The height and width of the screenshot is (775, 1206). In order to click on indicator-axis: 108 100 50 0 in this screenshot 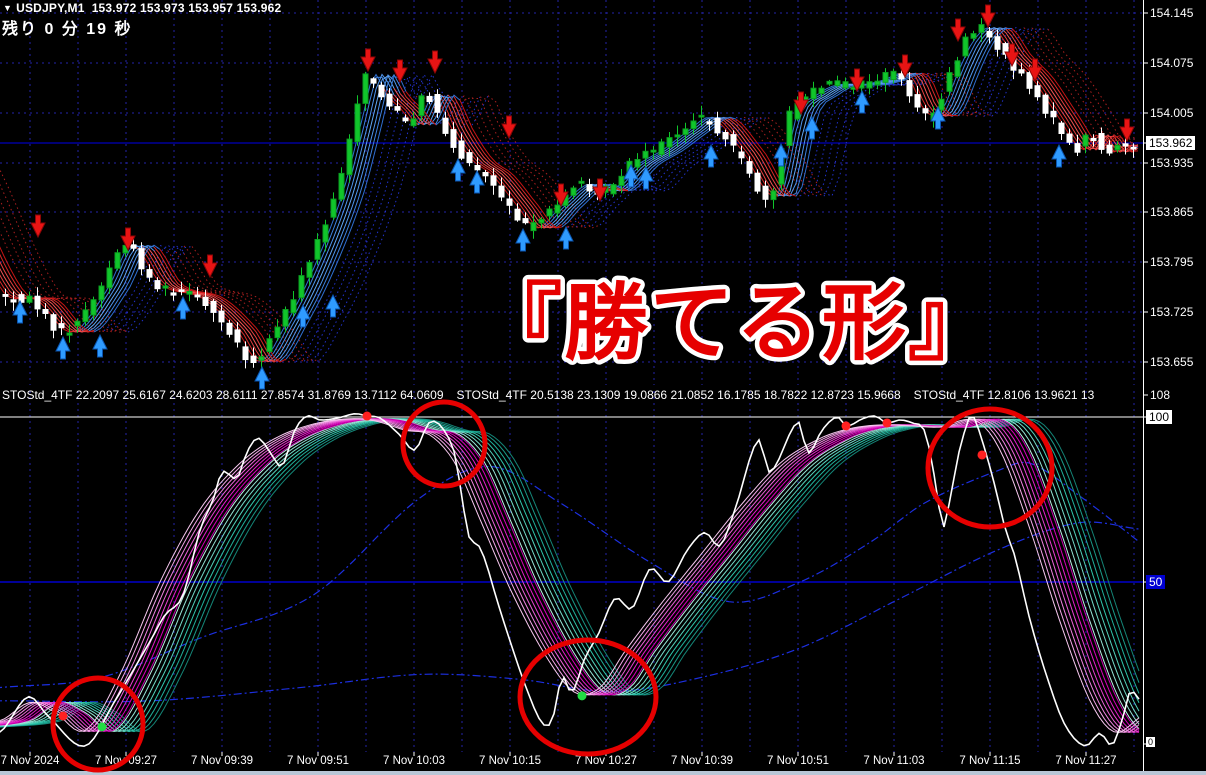, I will do `click(1175, 387)`.